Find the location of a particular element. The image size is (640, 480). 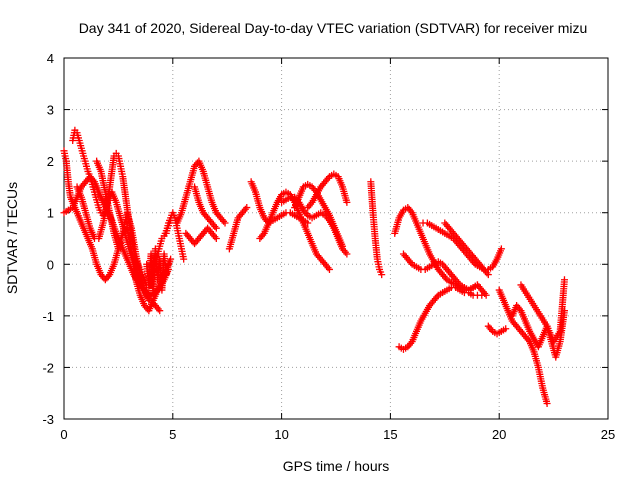

series-sat-o is located at coordinates (327, 191).